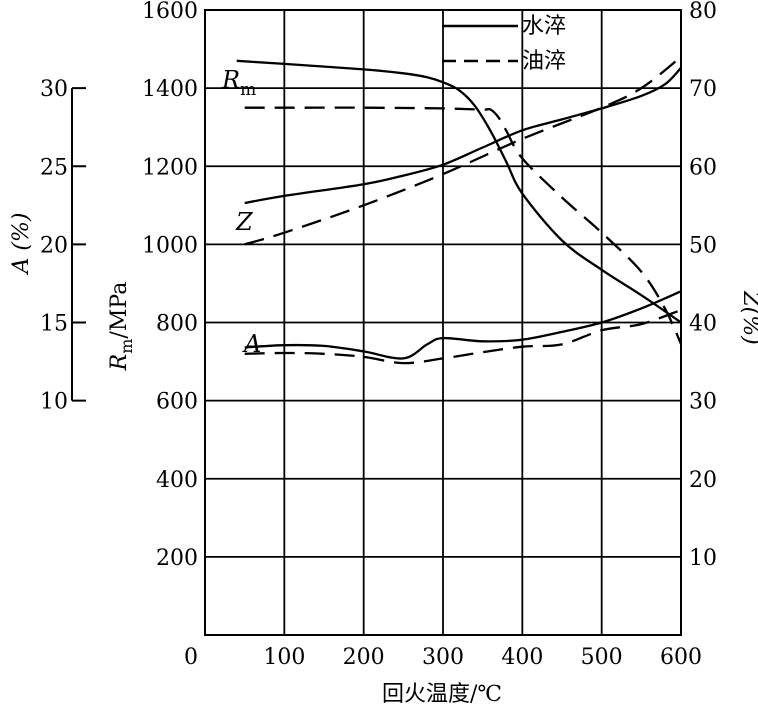 Image resolution: width=758 pixels, height=709 pixels. What do you see at coordinates (703, 12) in the screenshot?
I see `z-tick-label: 80` at bounding box center [703, 12].